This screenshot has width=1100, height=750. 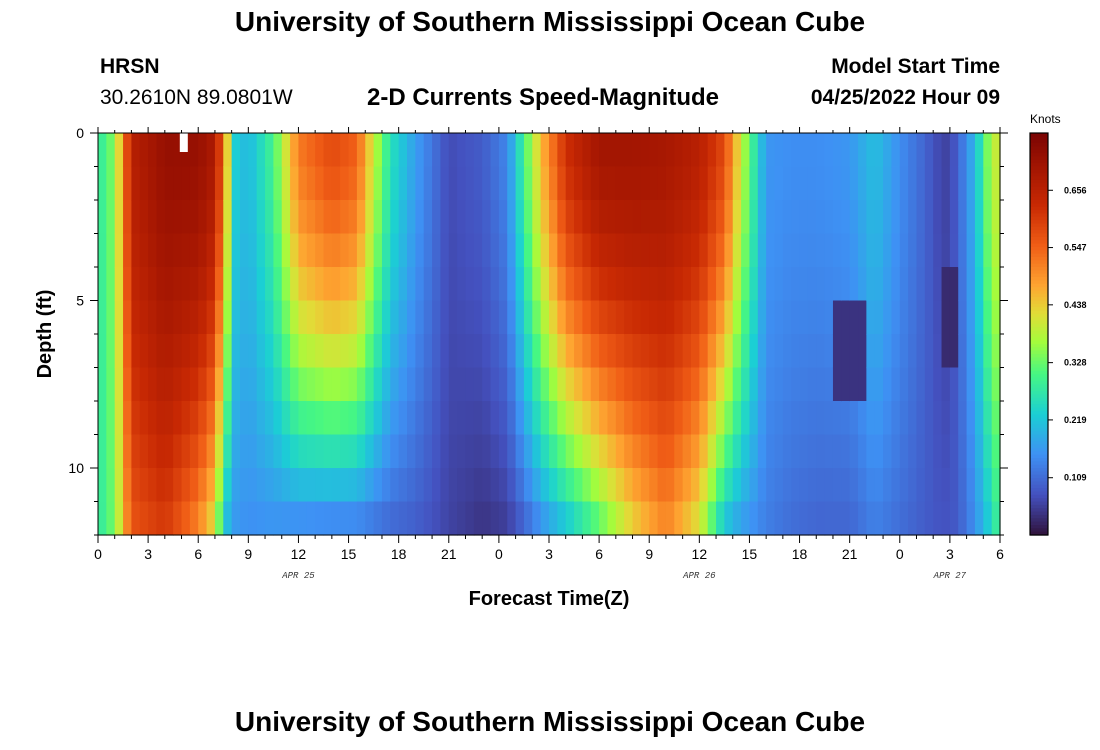 I want to click on y-tick-label: 10, so click(x=76, y=468).